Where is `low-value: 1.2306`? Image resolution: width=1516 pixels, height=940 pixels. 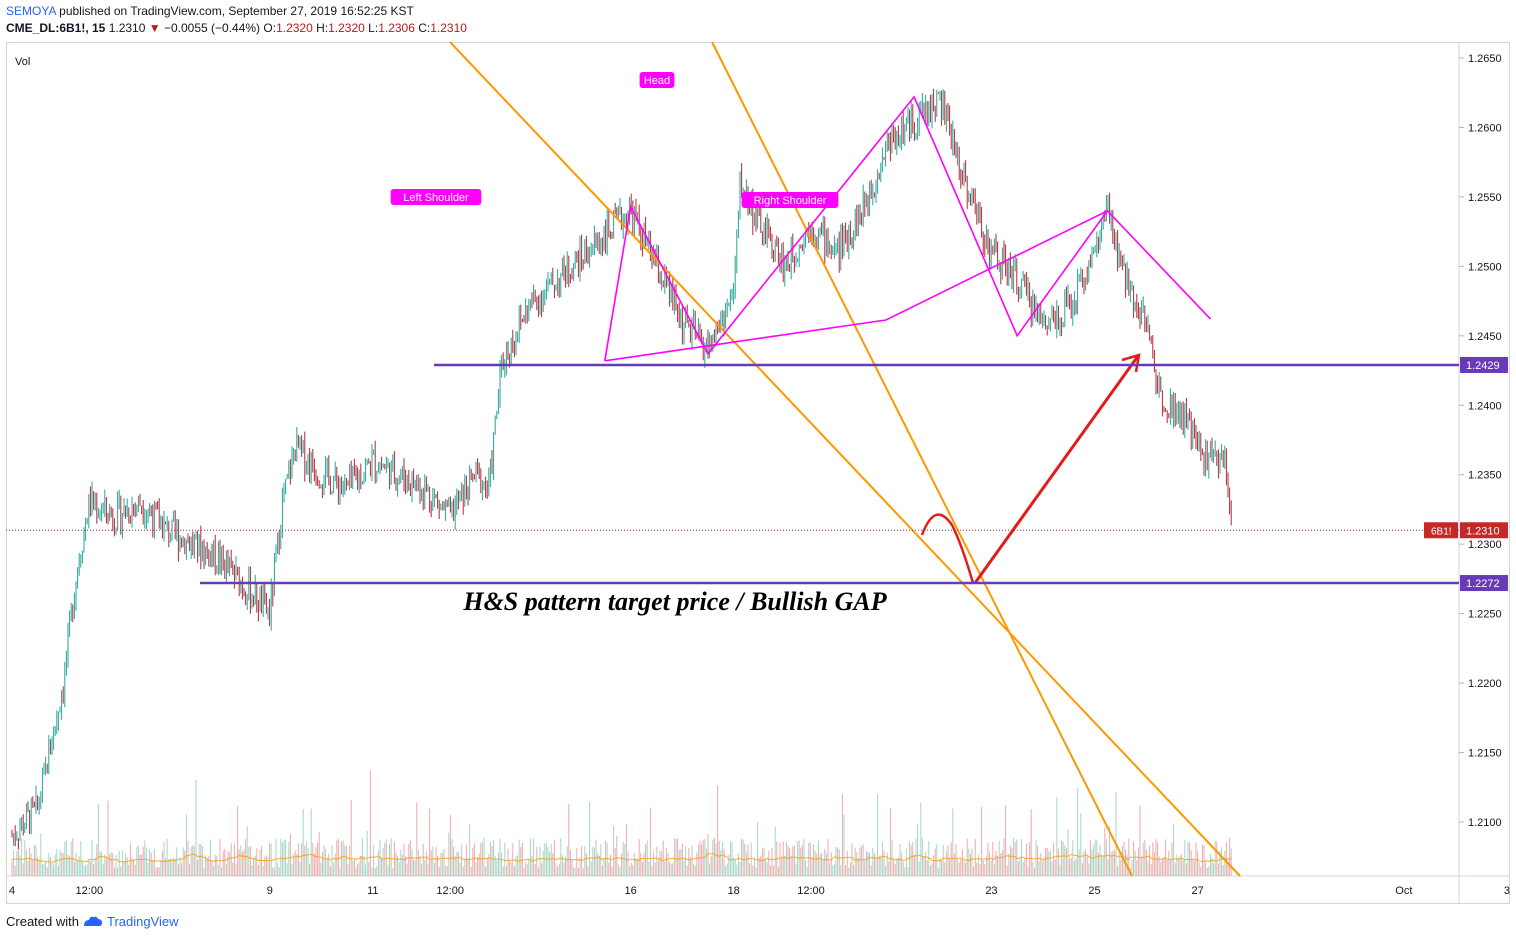
low-value: 1.2306 is located at coordinates (396, 28).